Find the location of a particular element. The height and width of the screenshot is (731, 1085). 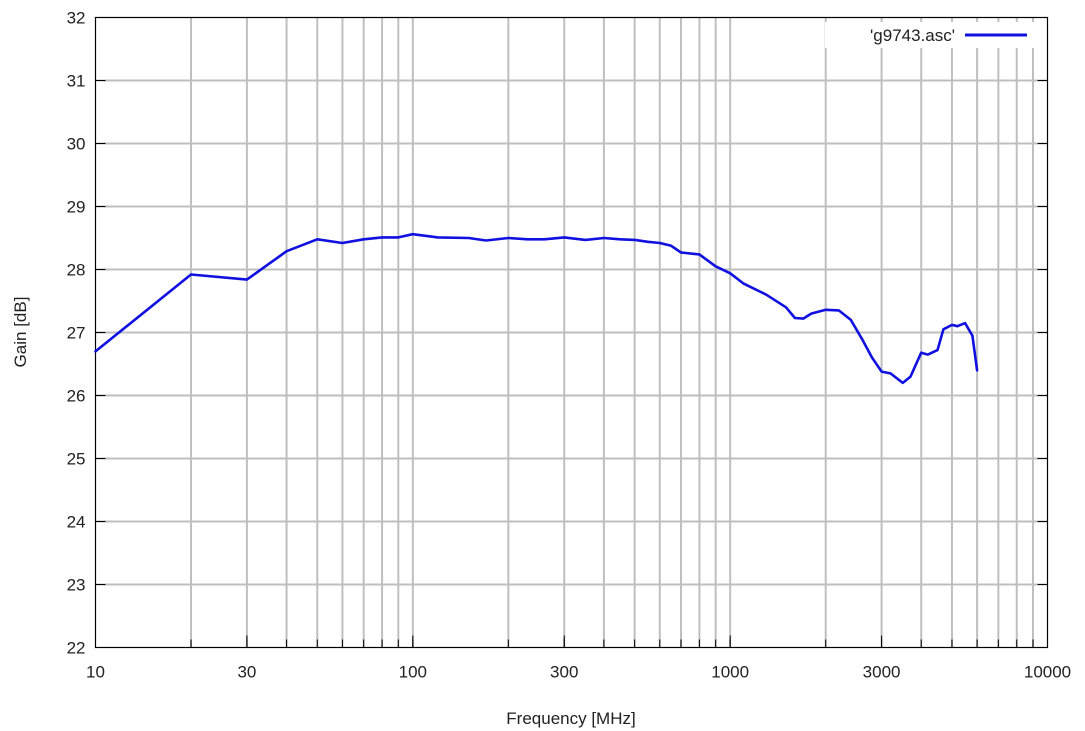

y-tick-label: 30 is located at coordinates (76, 144).